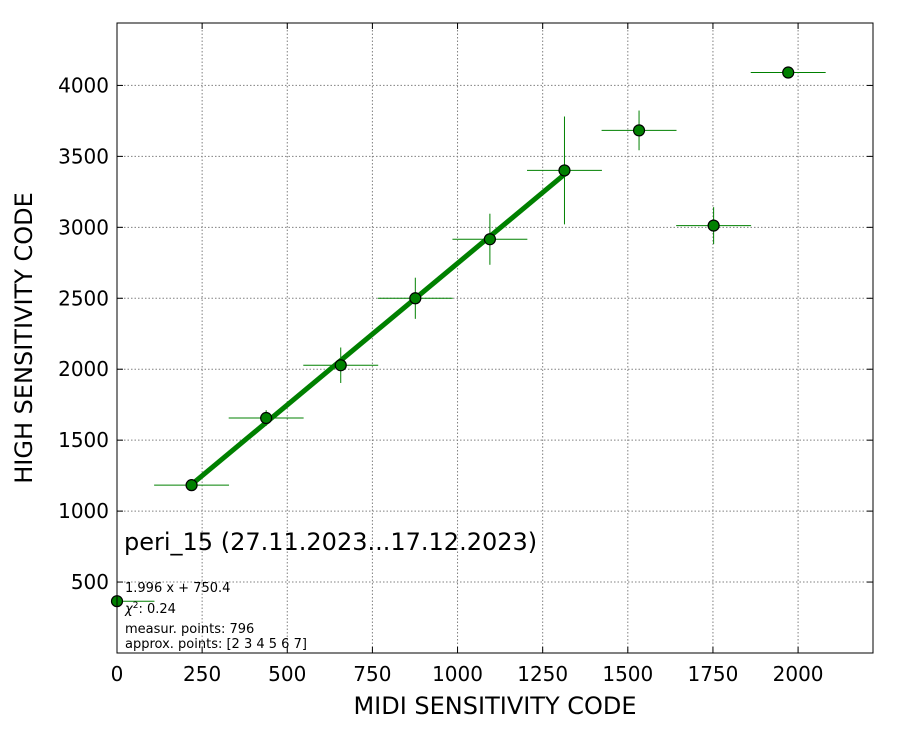  I want to click on chi2-symbol: χ, so click(129, 609).